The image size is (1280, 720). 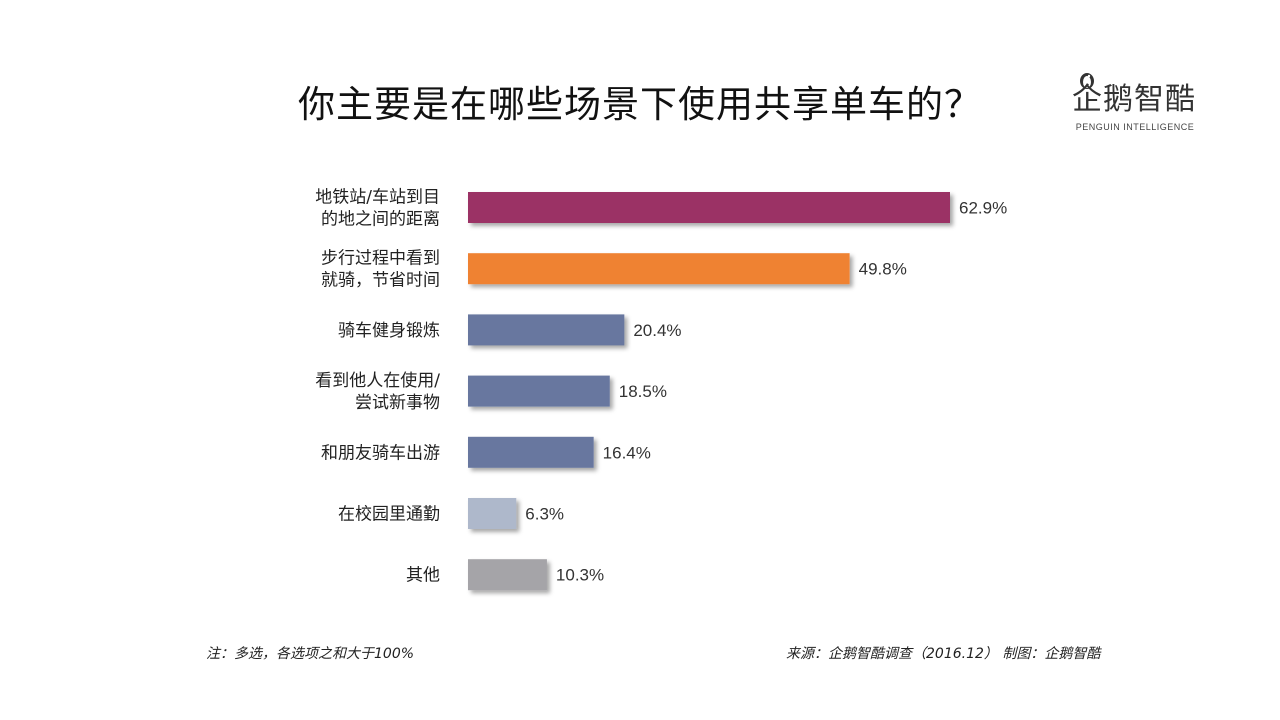 I want to click on category-label-line: 骑车健身锻炼, so click(x=389, y=331).